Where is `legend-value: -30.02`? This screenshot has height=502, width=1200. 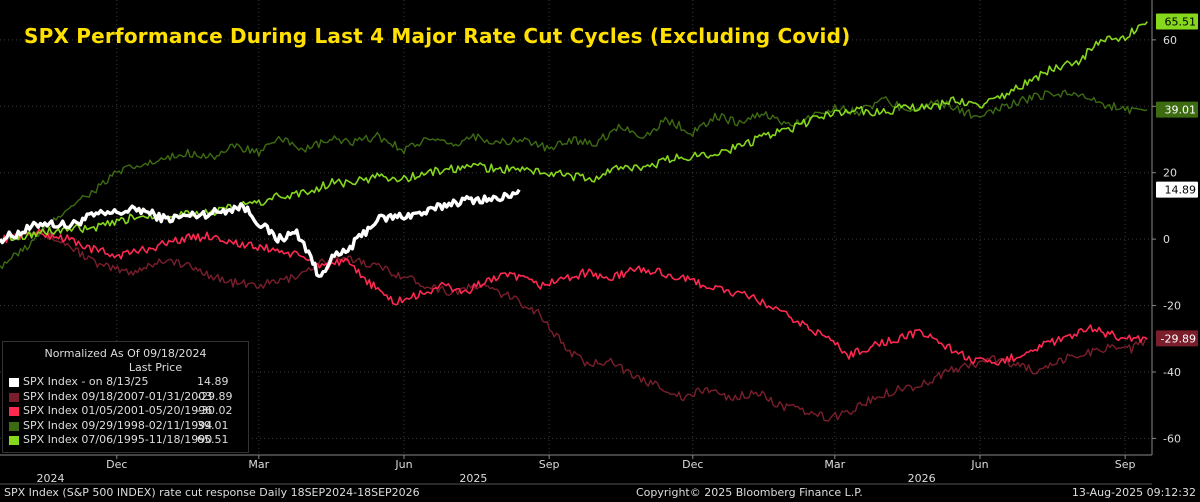 legend-value: -30.02 is located at coordinates (215, 410).